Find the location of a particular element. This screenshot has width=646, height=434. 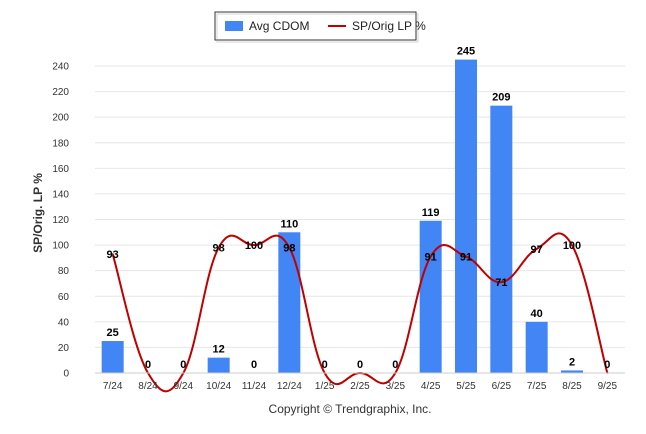

legend: Avg CDOM SP/Orig LP % is located at coordinates (320, 27).